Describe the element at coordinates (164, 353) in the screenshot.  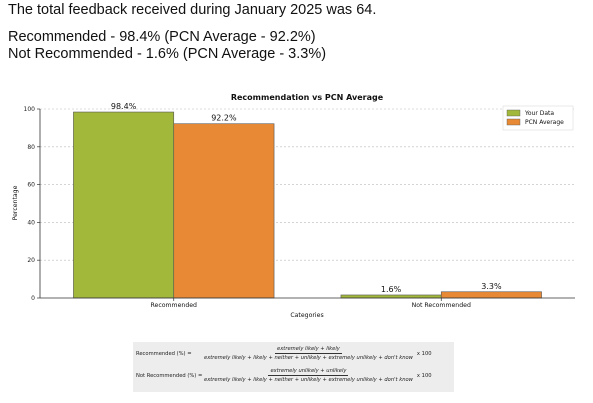
I see `recommended-formula-label: Recommended (%) =` at that location.